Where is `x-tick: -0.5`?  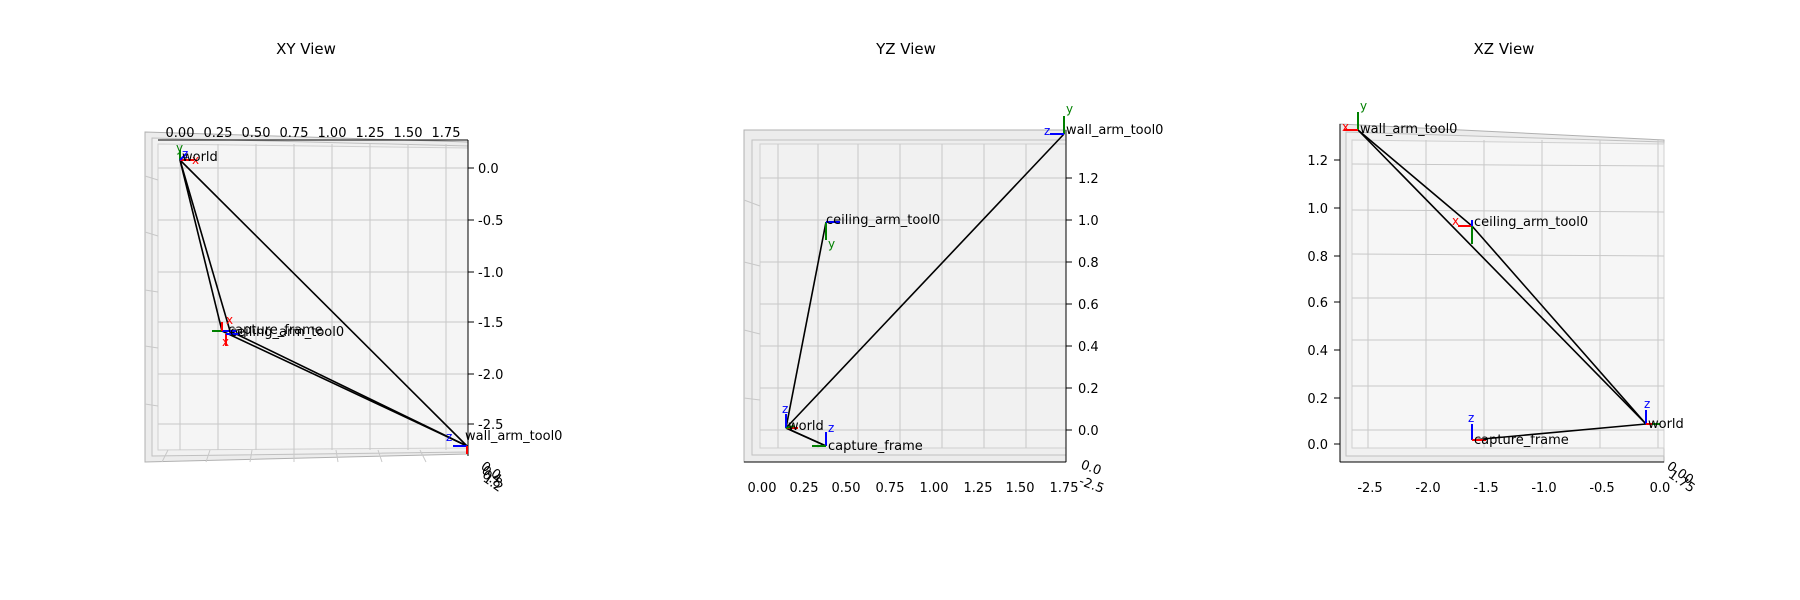
x-tick: -0.5 is located at coordinates (1601, 488).